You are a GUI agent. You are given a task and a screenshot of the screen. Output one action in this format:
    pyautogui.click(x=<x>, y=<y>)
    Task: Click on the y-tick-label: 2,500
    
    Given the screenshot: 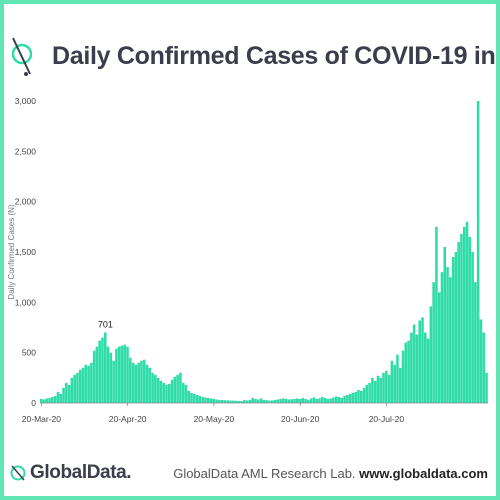 What is the action you would take?
    pyautogui.click(x=26, y=151)
    